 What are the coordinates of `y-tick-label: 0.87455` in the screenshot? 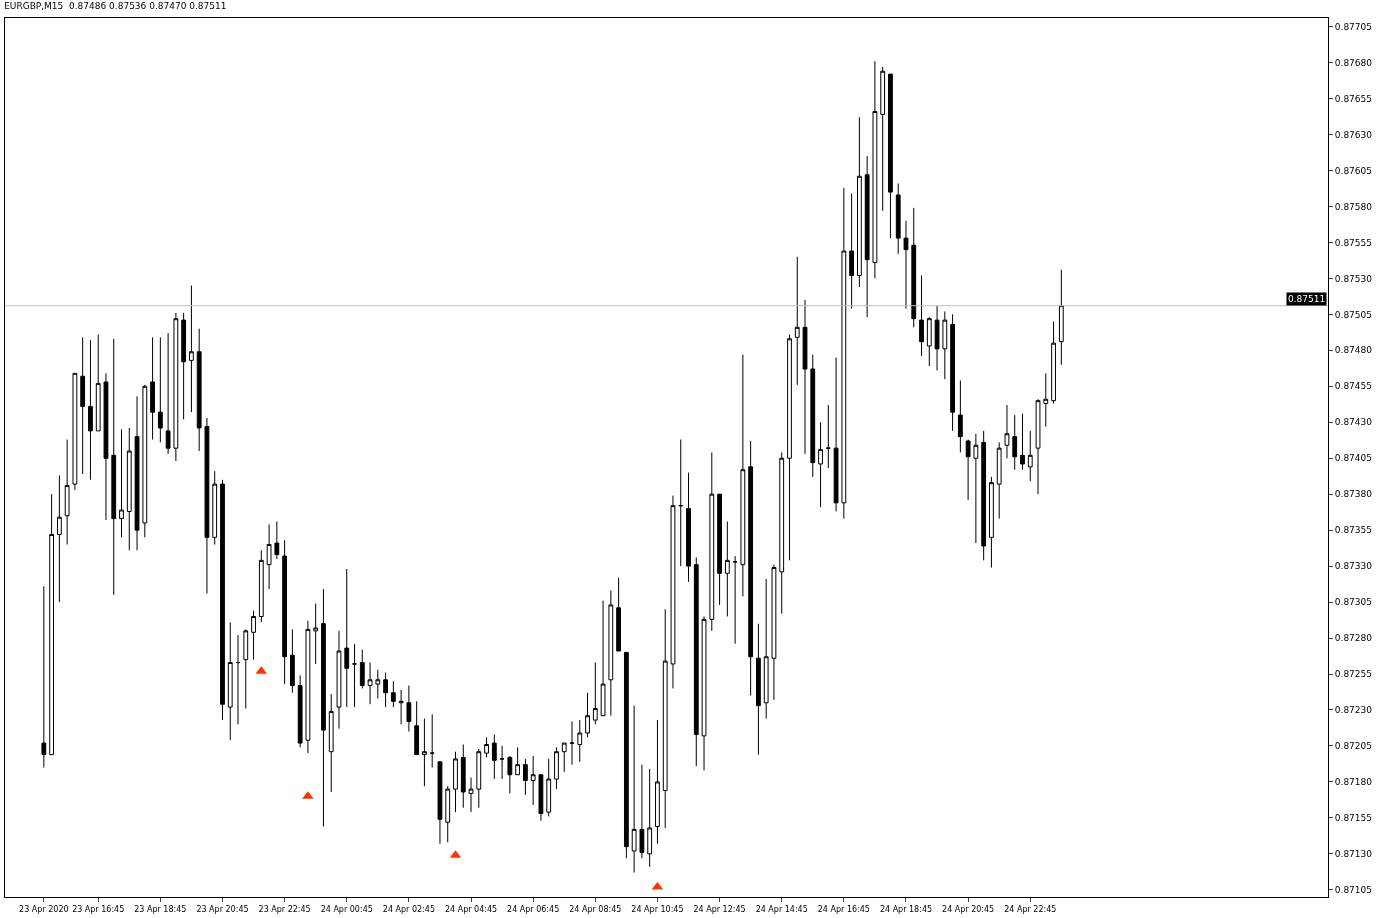 It's located at (1353, 386).